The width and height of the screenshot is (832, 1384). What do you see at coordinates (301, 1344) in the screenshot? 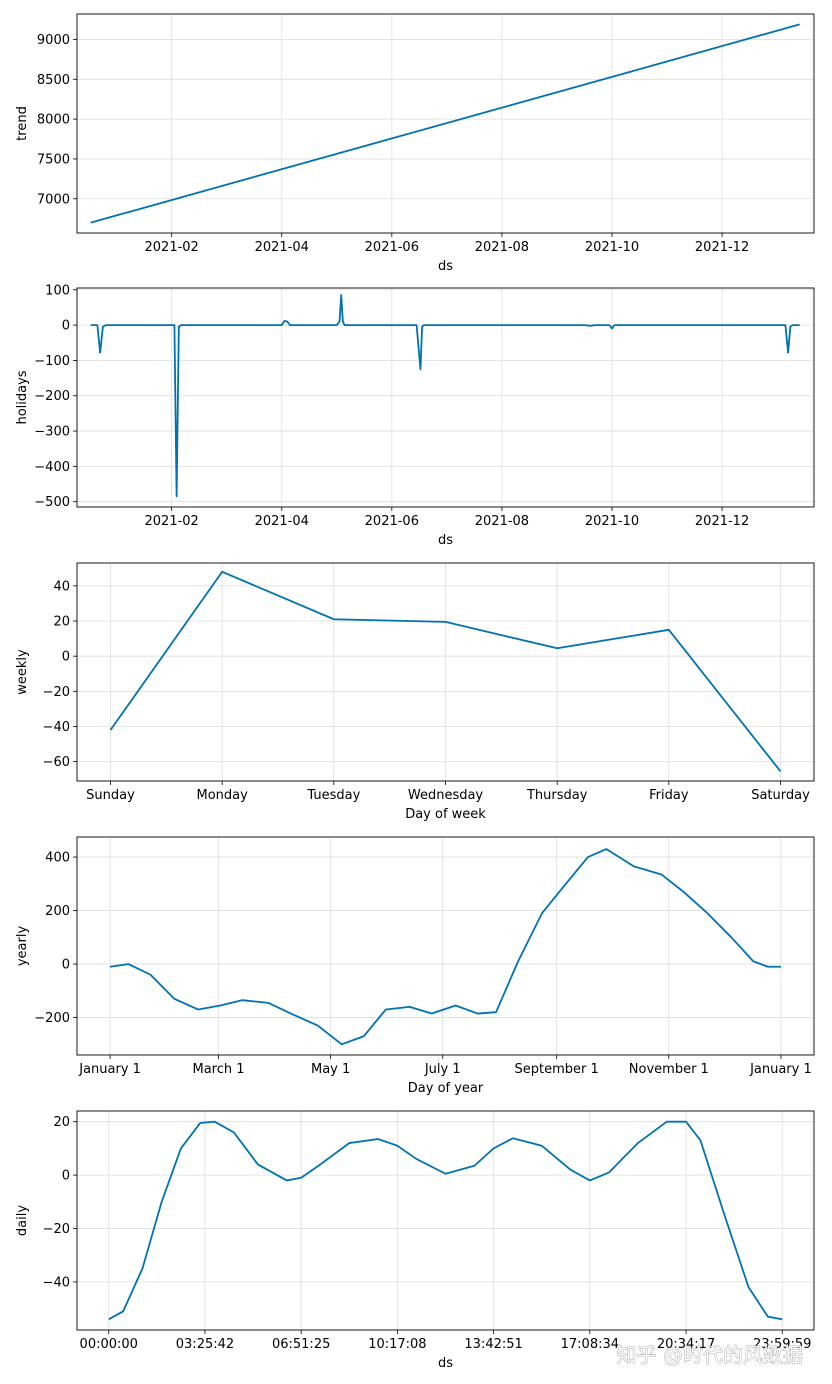
I see `daily-xtick-label-2: 06:51:25` at bounding box center [301, 1344].